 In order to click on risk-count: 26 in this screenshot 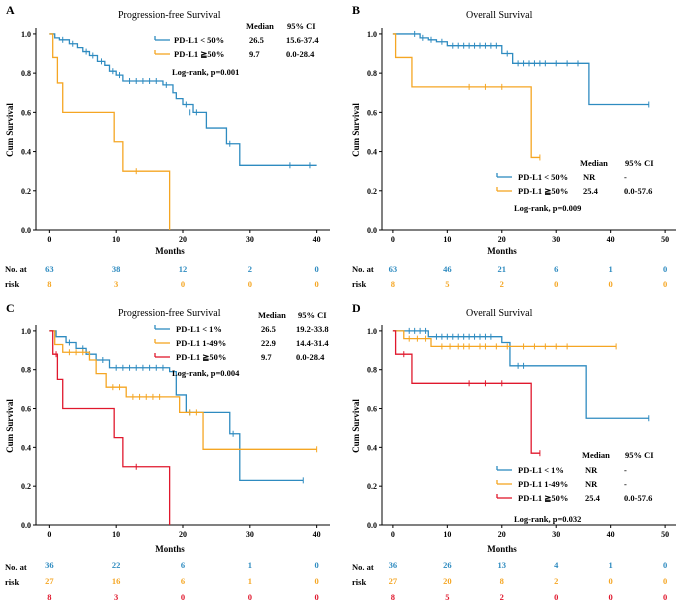, I will do `click(447, 565)`.